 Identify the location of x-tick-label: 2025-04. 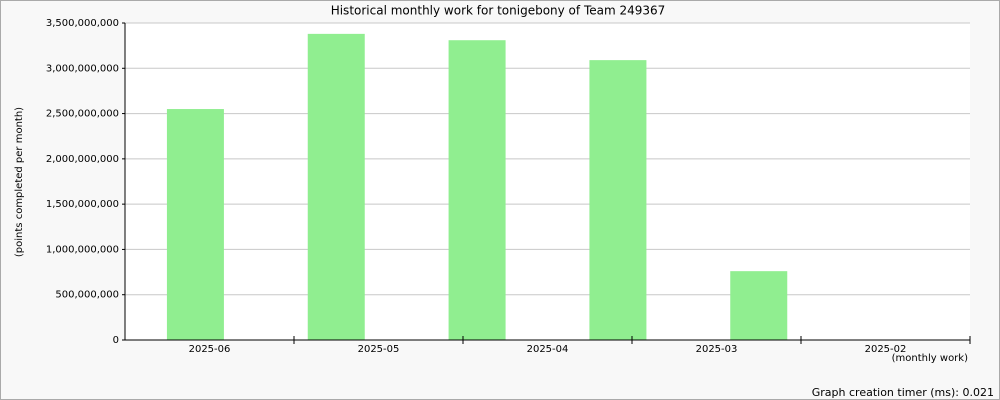
(548, 349).